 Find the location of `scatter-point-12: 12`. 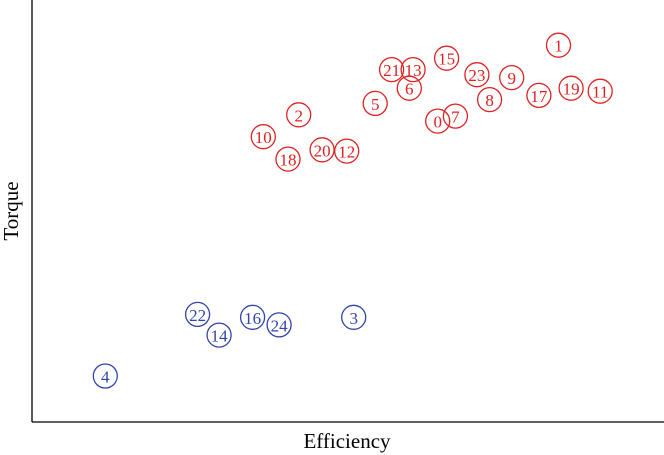

scatter-point-12: 12 is located at coordinates (347, 151).